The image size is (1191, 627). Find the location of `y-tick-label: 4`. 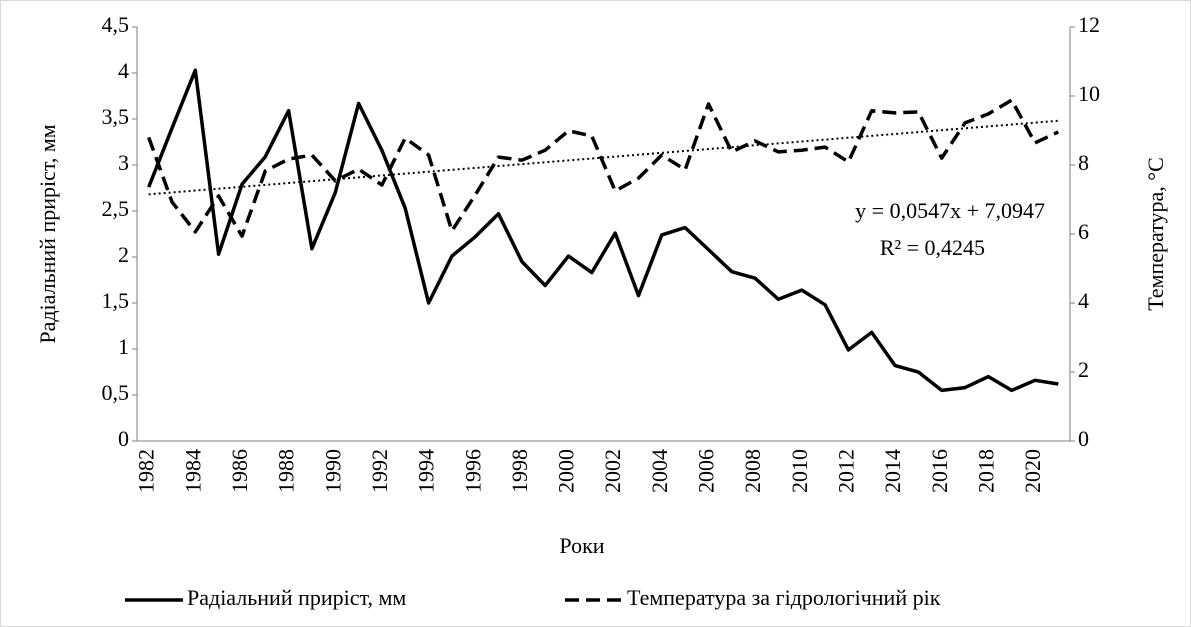

y-tick-label: 4 is located at coordinates (123, 70).